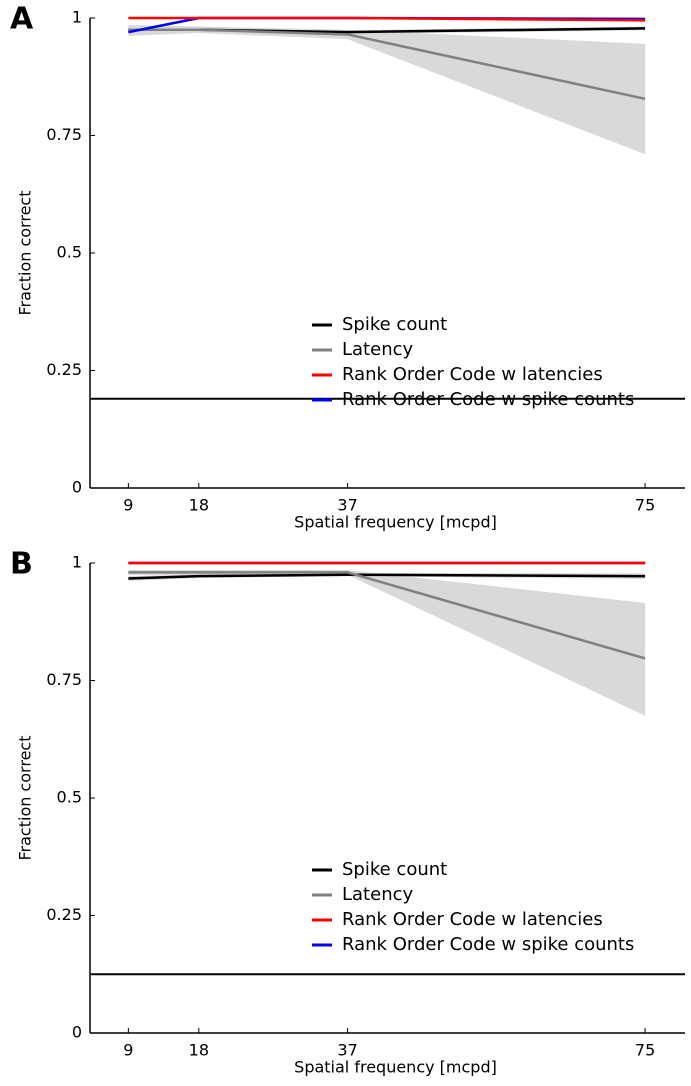  Describe the element at coordinates (21, 564) in the screenshot. I see `panel-label: B` at that location.